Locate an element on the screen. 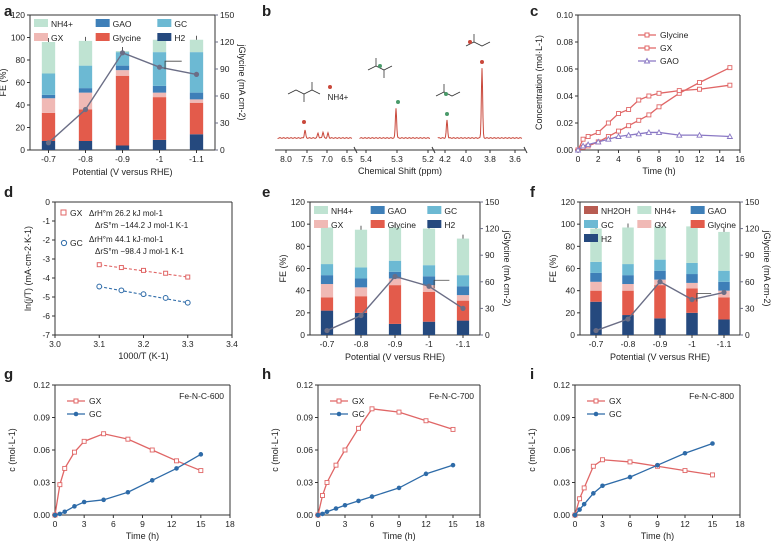  panel-label-e: e is located at coordinates (266, 192).